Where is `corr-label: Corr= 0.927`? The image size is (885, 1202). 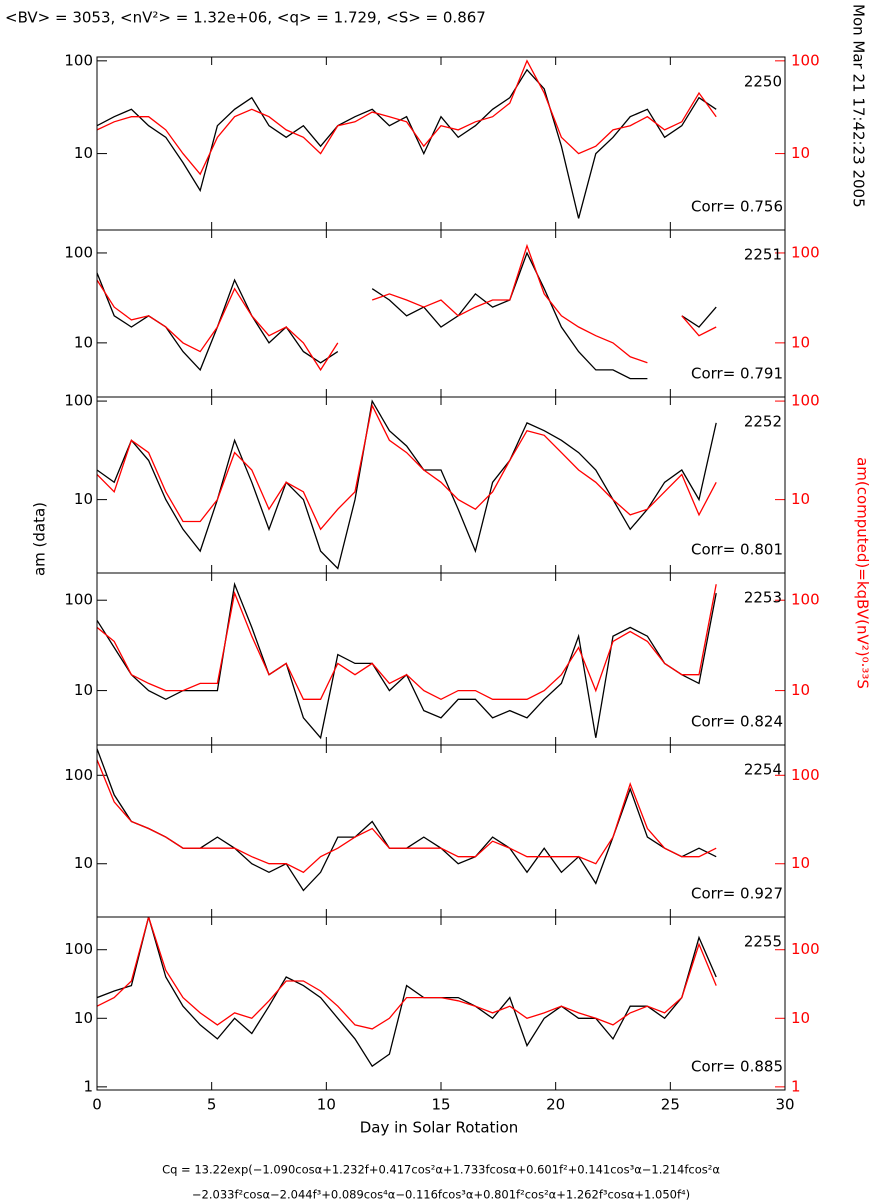
corr-label: Corr= 0.927 is located at coordinates (737, 894).